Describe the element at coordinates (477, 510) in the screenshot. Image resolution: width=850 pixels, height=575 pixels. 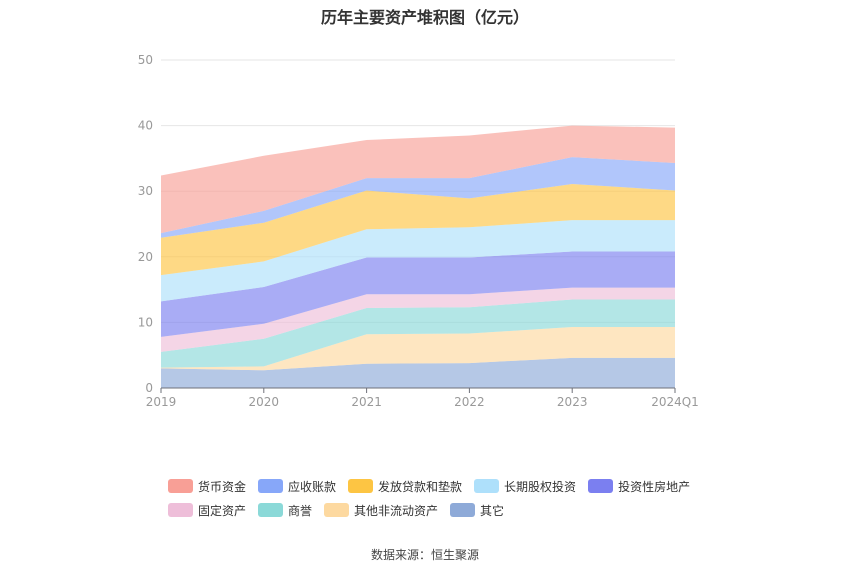
I see `legend-item: 其它` at that location.